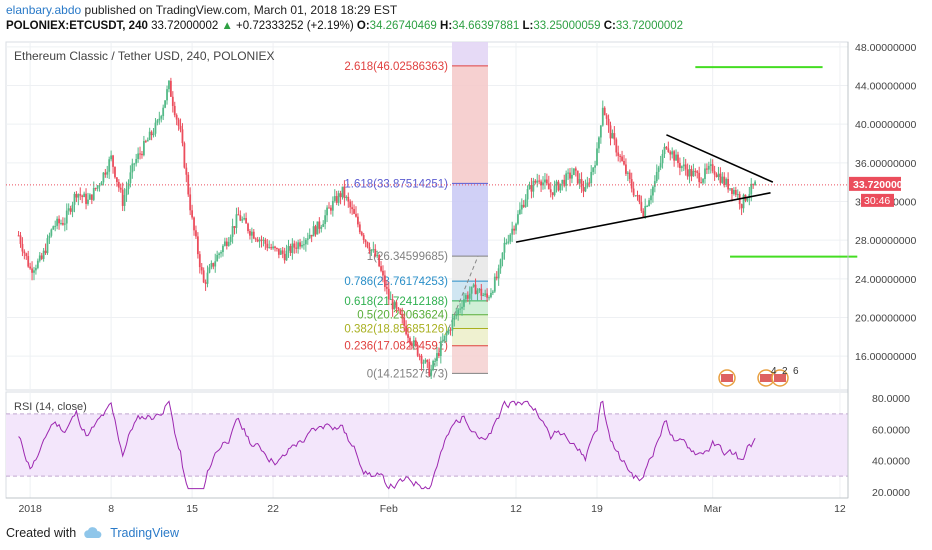 This screenshot has height=550, width=932. Describe the element at coordinates (77, 26) in the screenshot. I see `symbol-label: POLONIEX:ETCUSDT, 240` at that location.